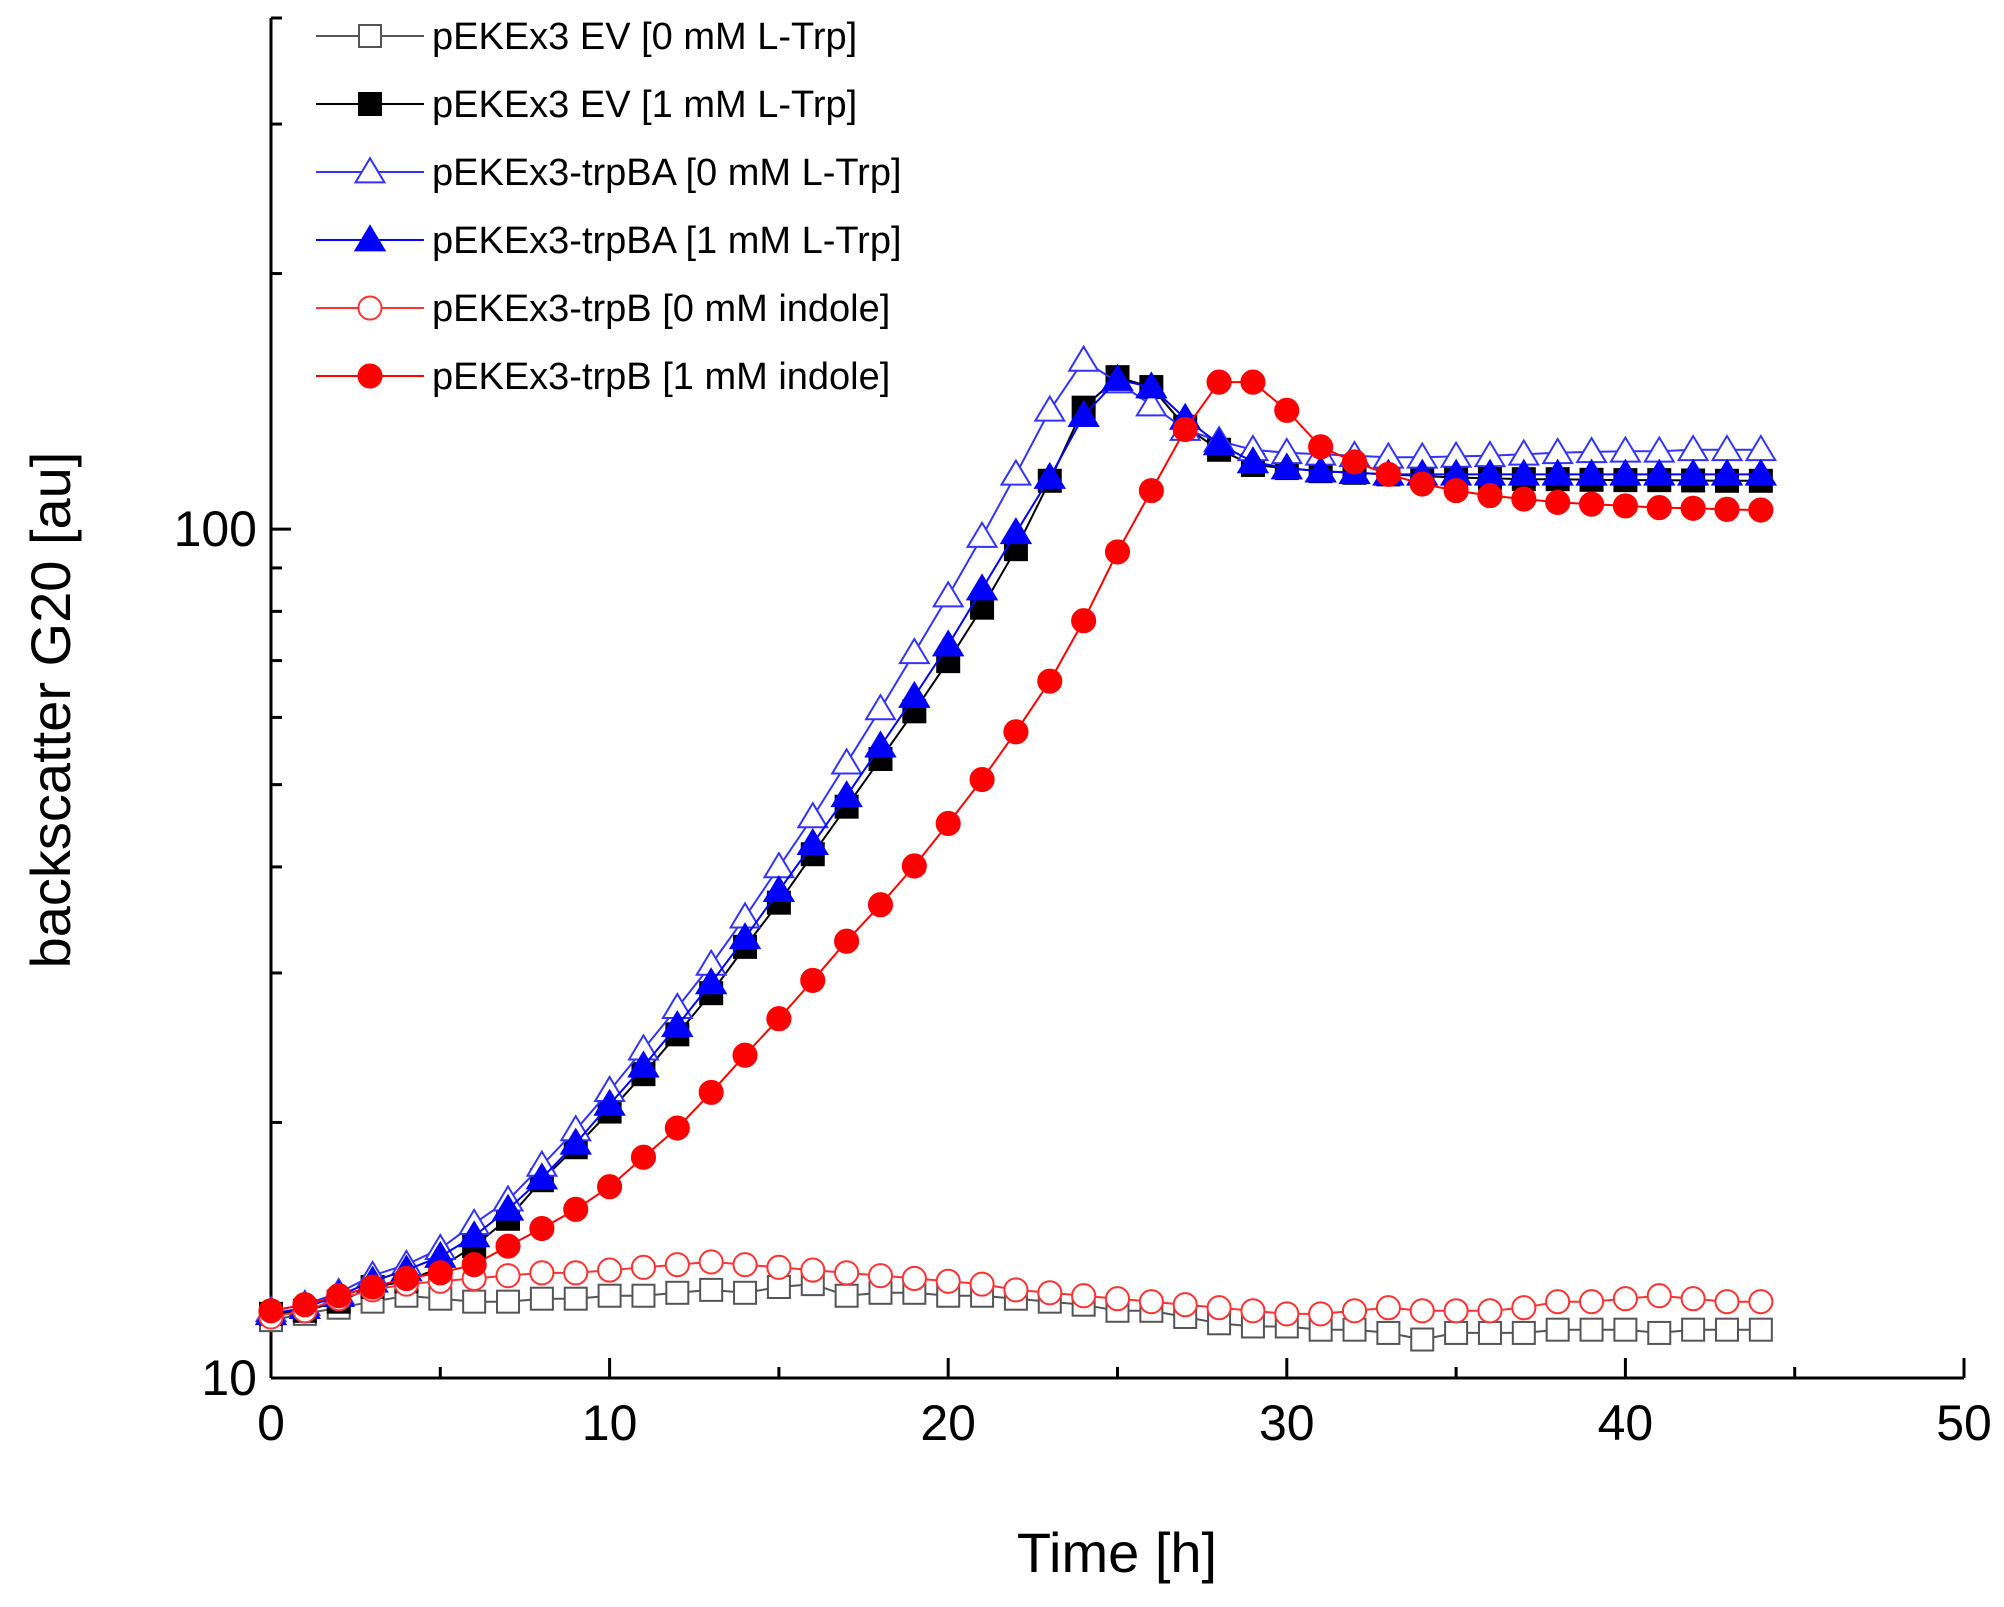 Image resolution: width=2004 pixels, height=1607 pixels. Describe the element at coordinates (667, 173) in the screenshot. I see `legend-label: pEKEx3-trpBA [0 mM L-Trp]` at that location.